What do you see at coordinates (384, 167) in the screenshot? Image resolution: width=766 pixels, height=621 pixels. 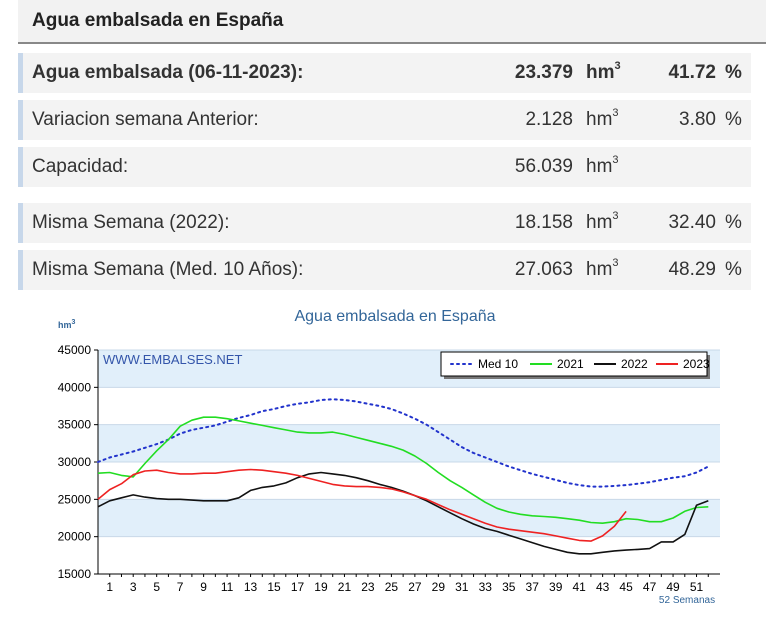 I see `stat-row: Capacidad: 56.039 hm3` at bounding box center [384, 167].